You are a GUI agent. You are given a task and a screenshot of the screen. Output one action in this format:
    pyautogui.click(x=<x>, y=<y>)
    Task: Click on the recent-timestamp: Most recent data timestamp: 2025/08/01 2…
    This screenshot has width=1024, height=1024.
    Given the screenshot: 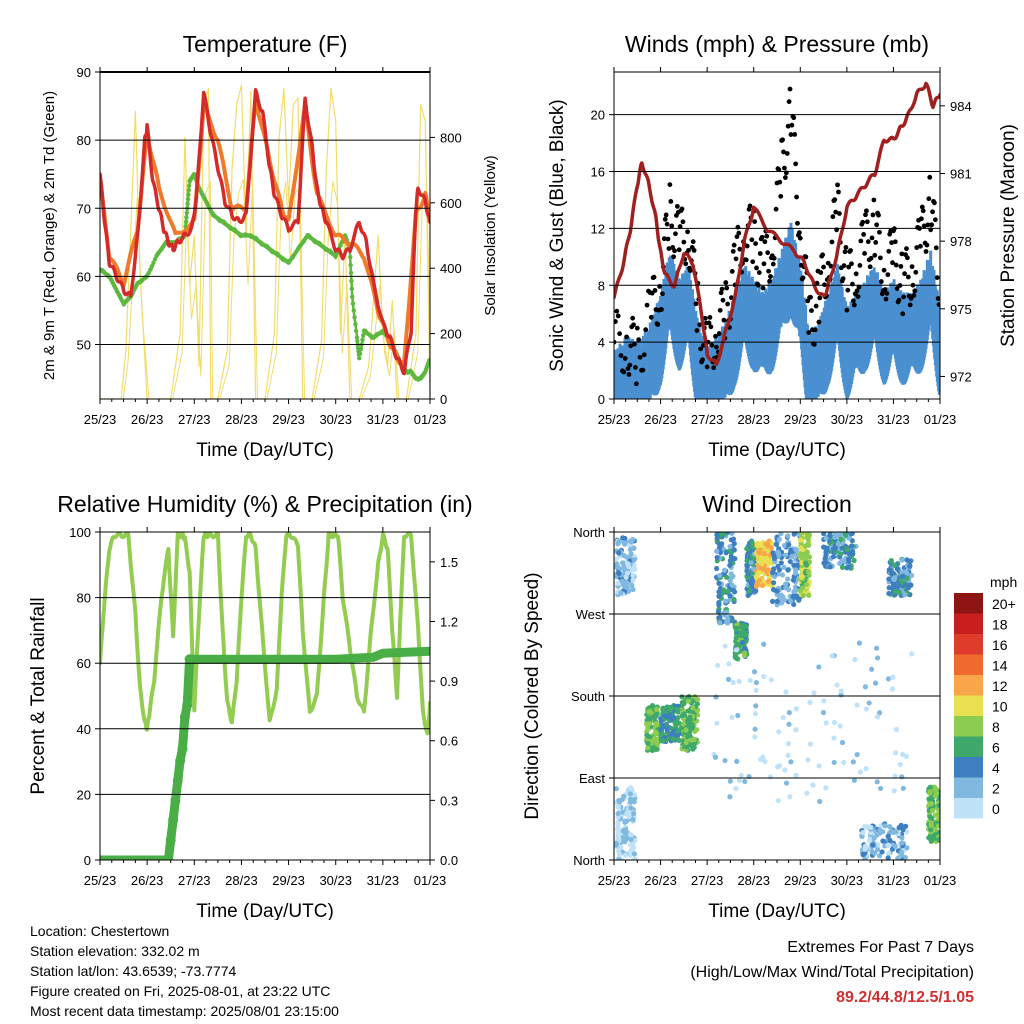 What is the action you would take?
    pyautogui.click(x=184, y=1011)
    